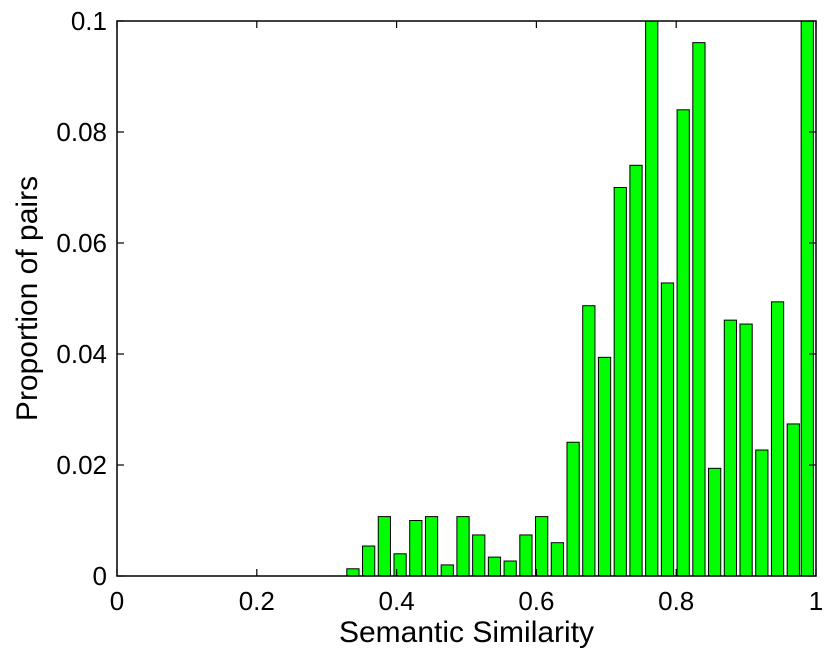 The width and height of the screenshot is (830, 650). I want to click on x-tick-label: 0.4, so click(397, 601).